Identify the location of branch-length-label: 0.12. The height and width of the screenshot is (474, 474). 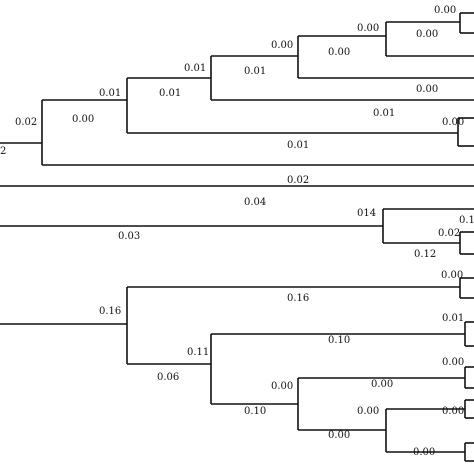
(425, 254).